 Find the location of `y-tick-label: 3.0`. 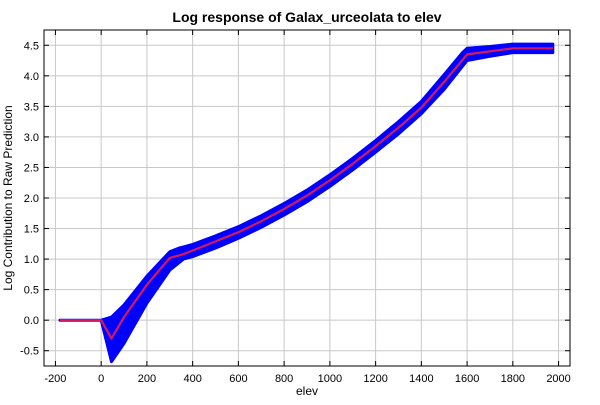

y-tick-label: 3.0 is located at coordinates (31, 138).